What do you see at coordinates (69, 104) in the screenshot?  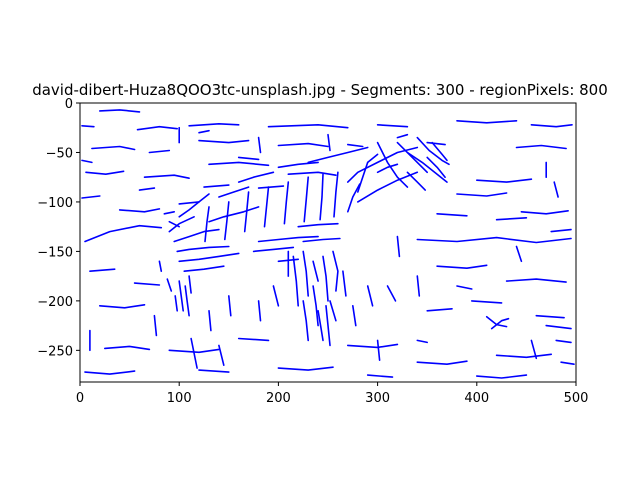 I see `y-tick-label: 0` at bounding box center [69, 104].